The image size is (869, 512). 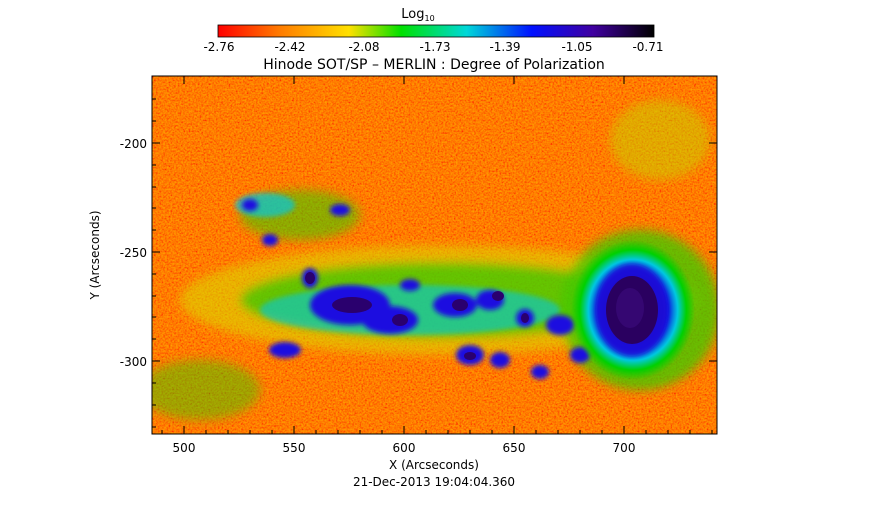 I want to click on colorbar-label: Log10, so click(x=417, y=15).